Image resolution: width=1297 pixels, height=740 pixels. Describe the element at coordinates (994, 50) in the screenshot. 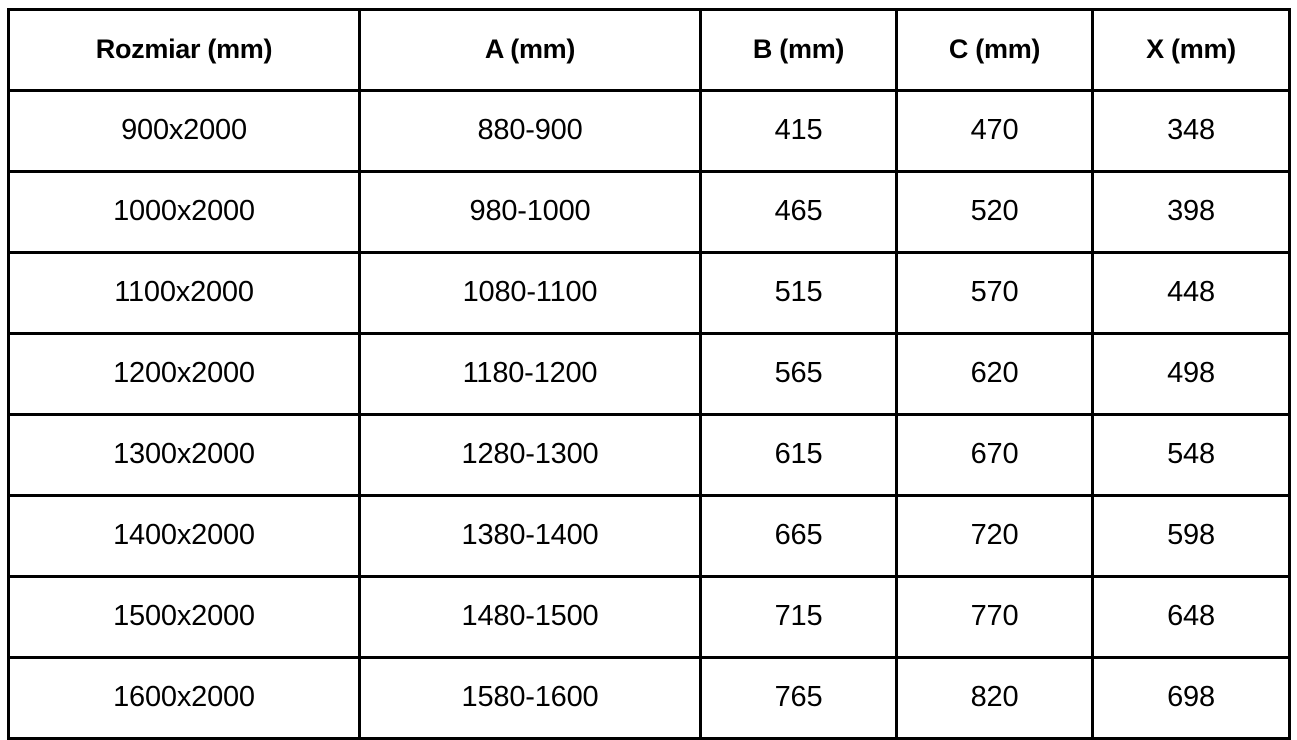

I see `column-header-c: C (mm)` at that location.